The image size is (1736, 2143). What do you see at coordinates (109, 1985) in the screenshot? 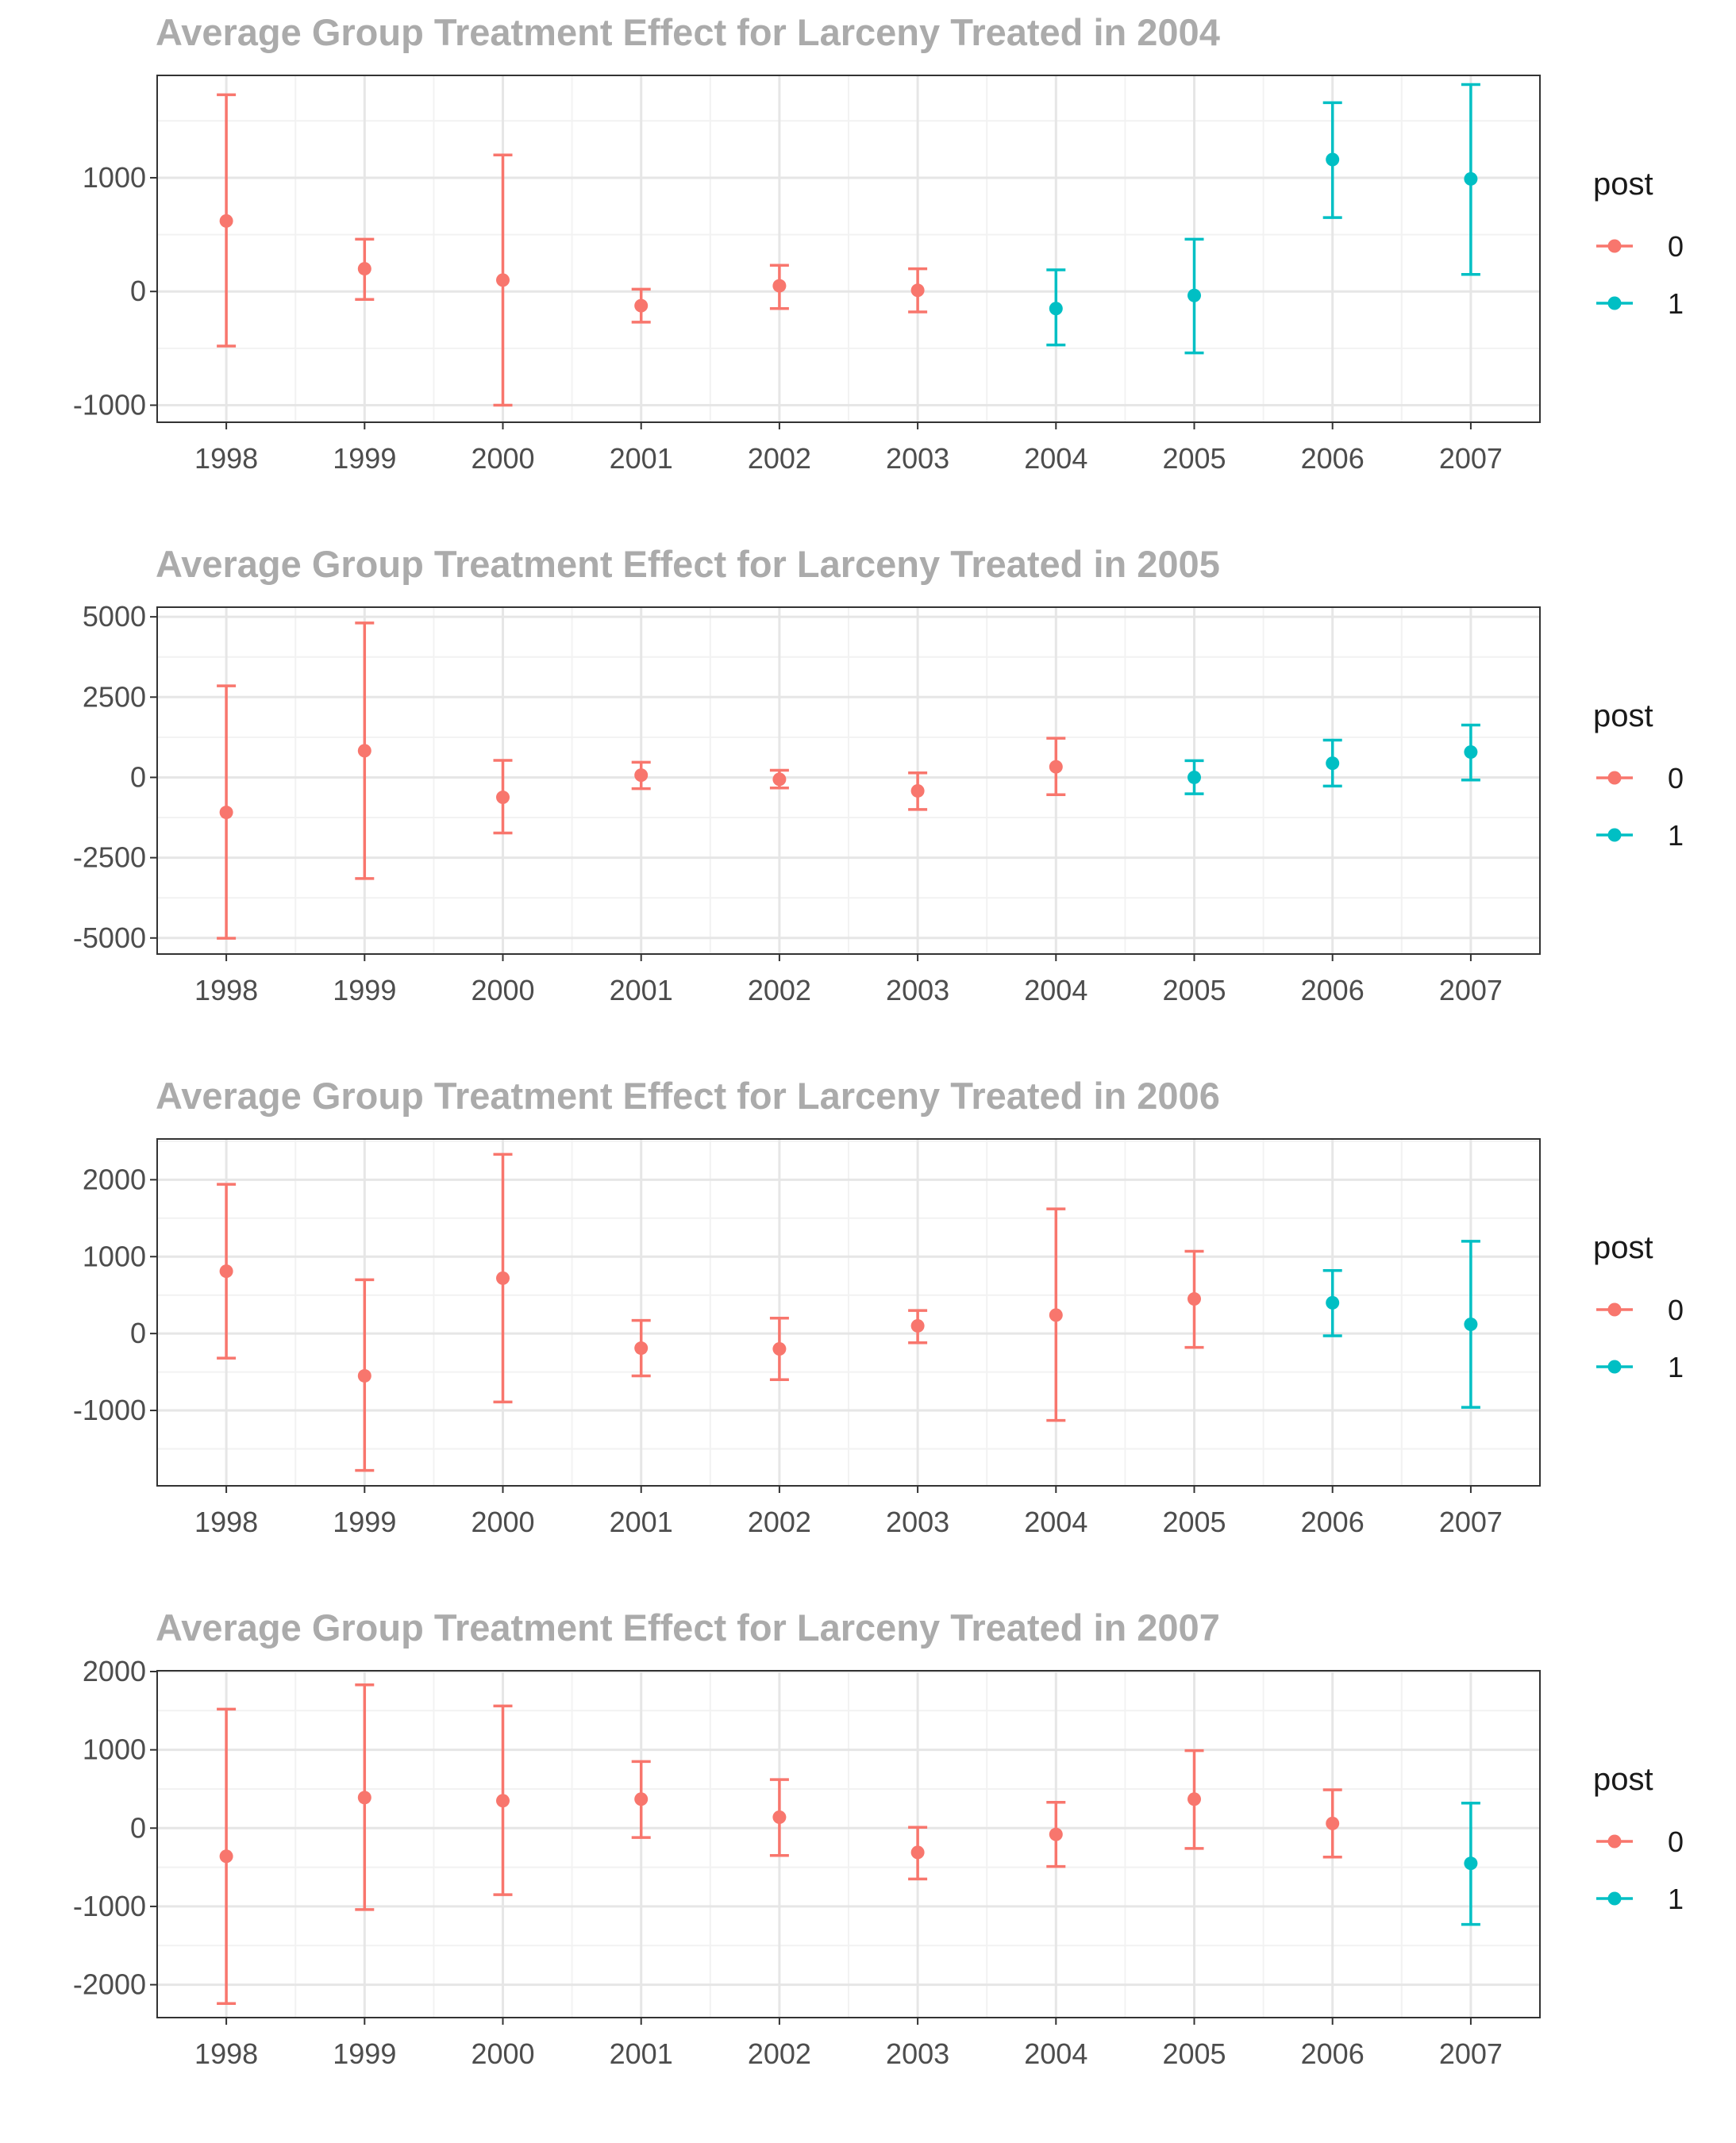
I see `y-tick-label: -2000` at bounding box center [109, 1985].